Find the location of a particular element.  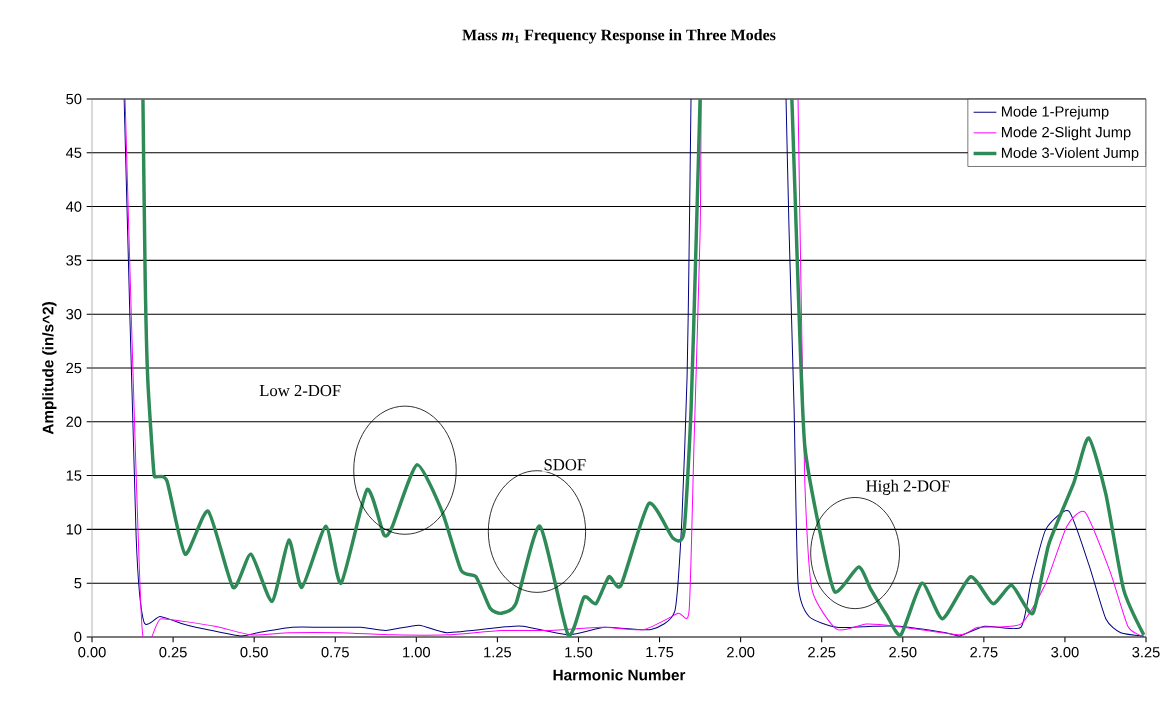

x-tick-label: 1.00 is located at coordinates (416, 652).